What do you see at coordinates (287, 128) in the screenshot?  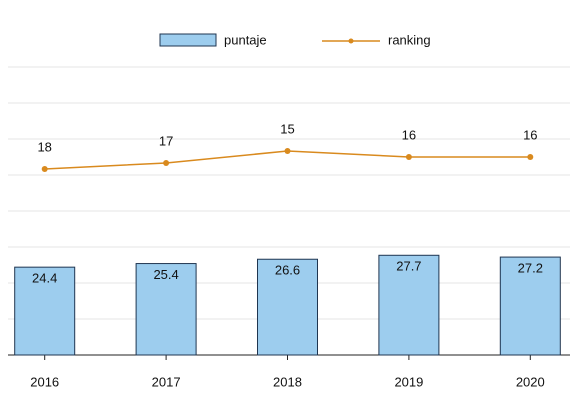 I see `point-label: 15` at bounding box center [287, 128].